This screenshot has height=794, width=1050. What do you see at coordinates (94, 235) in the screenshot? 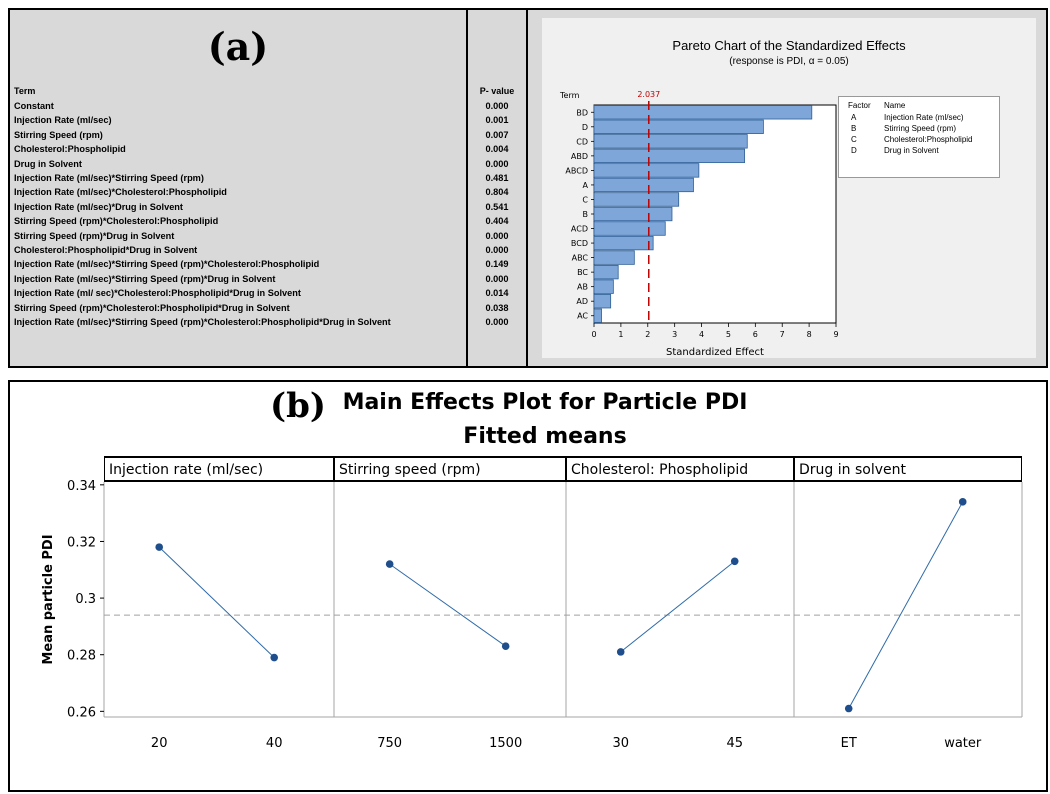
I see `term-row: Stirring Speed (rpm)*Drug in Solvent` at bounding box center [94, 235].